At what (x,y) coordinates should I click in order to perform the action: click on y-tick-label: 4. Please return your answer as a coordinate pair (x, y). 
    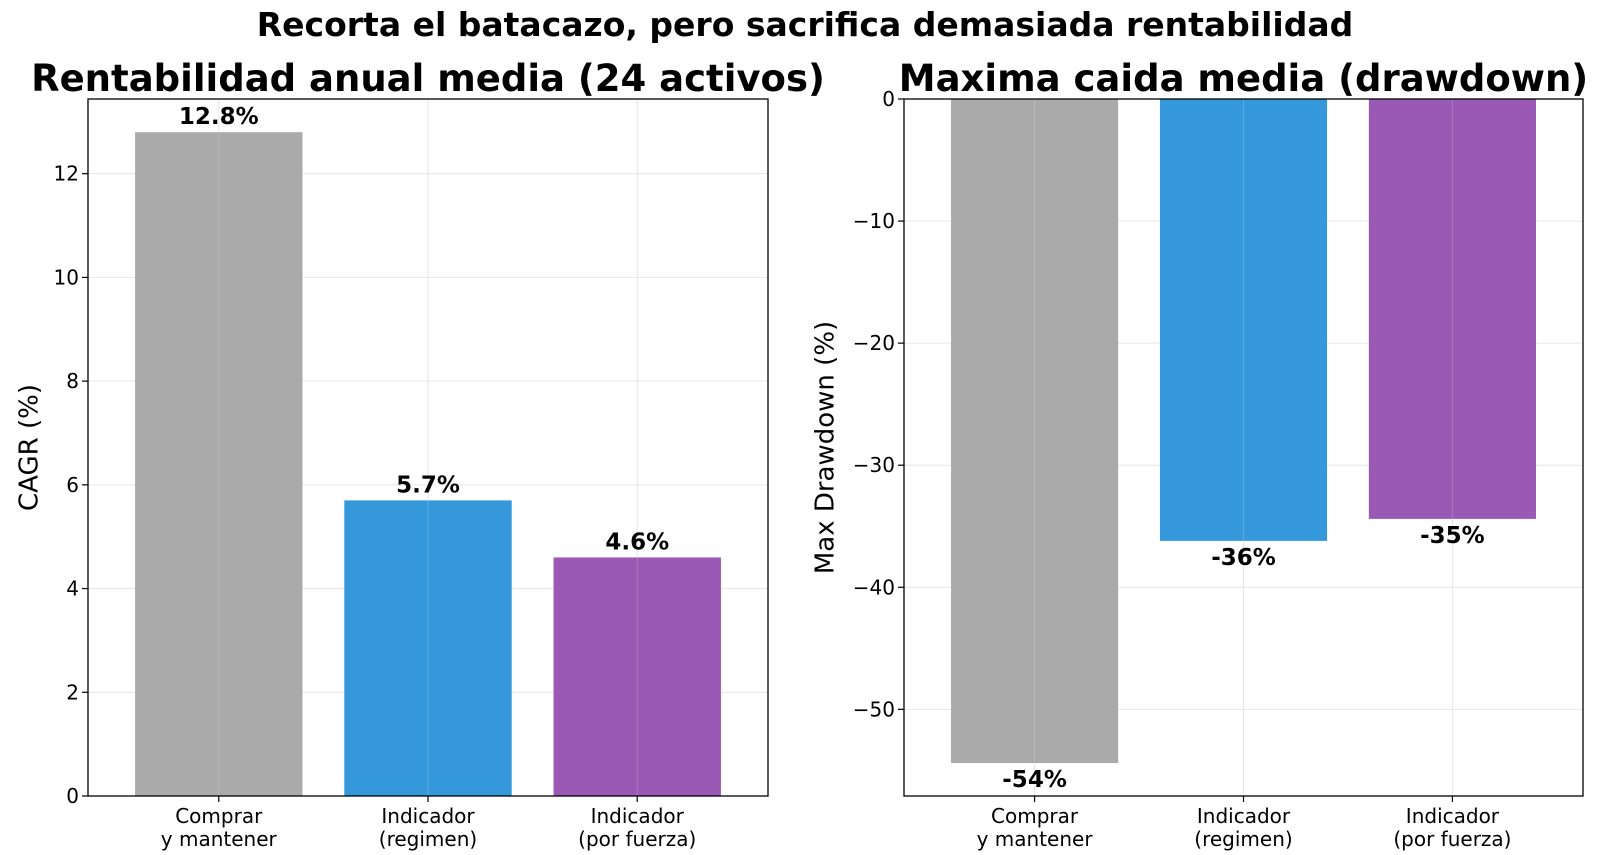
    Looking at the image, I should click on (72, 589).